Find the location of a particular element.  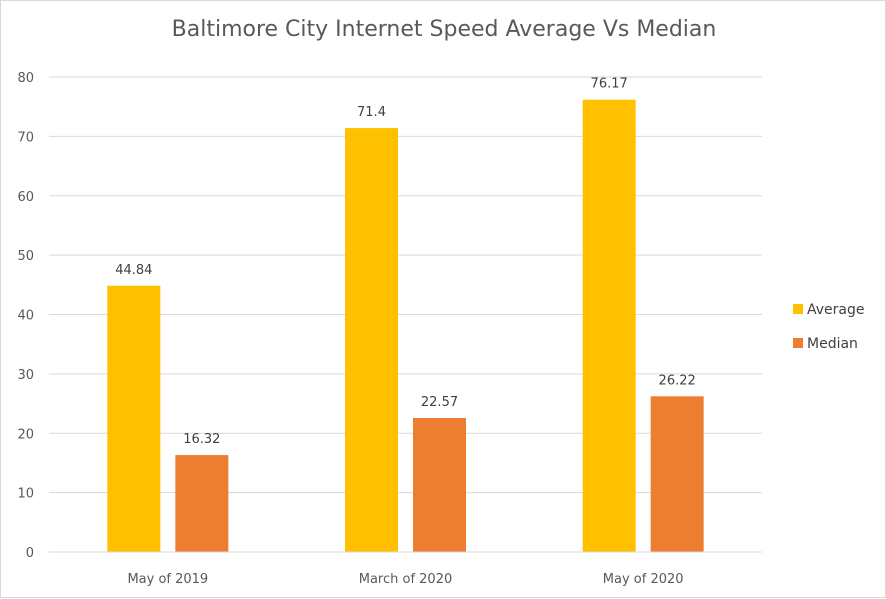

y-tick-label: 50 is located at coordinates (25, 256).